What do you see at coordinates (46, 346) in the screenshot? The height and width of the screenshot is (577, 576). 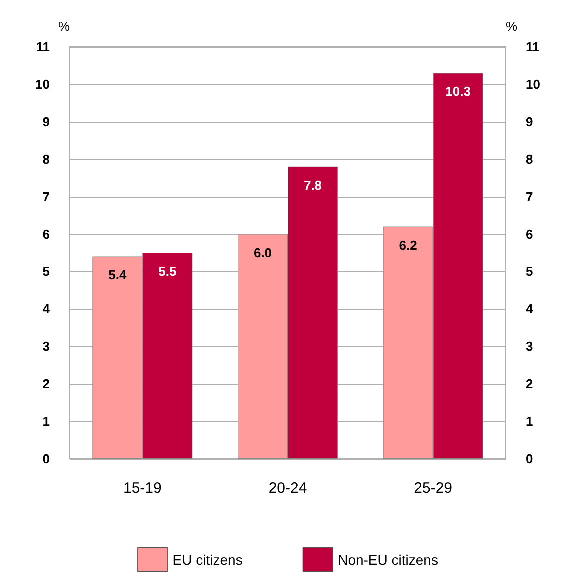 I see `y-tick-label: 3` at bounding box center [46, 346].